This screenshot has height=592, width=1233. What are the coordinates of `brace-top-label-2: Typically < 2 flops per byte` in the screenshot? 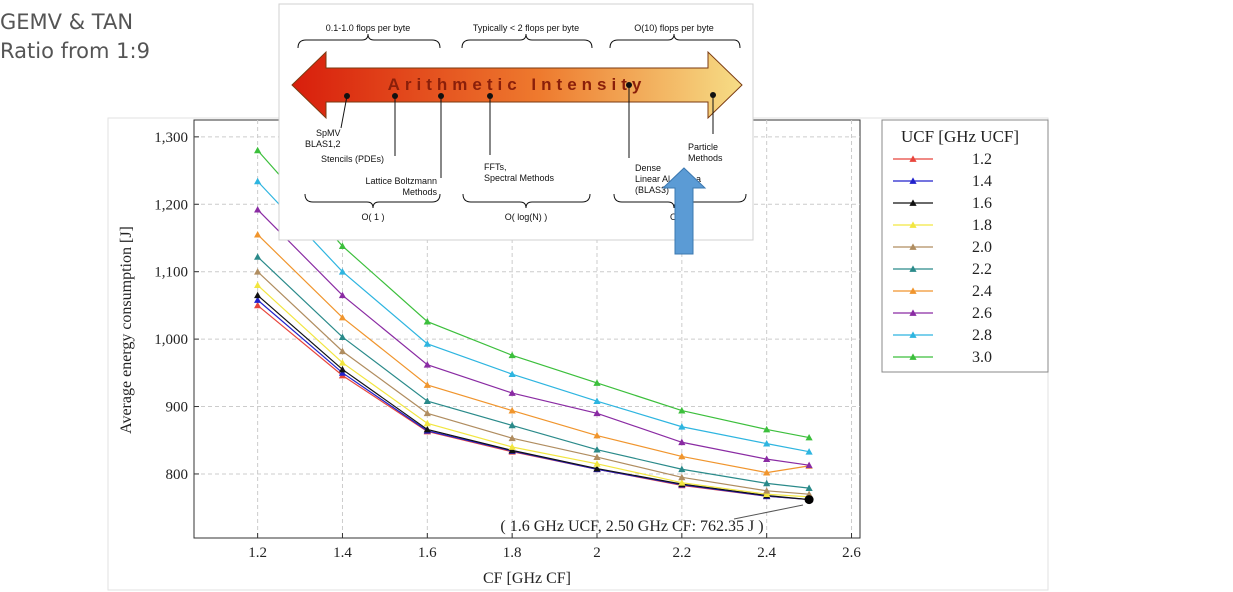 It's located at (526, 28).